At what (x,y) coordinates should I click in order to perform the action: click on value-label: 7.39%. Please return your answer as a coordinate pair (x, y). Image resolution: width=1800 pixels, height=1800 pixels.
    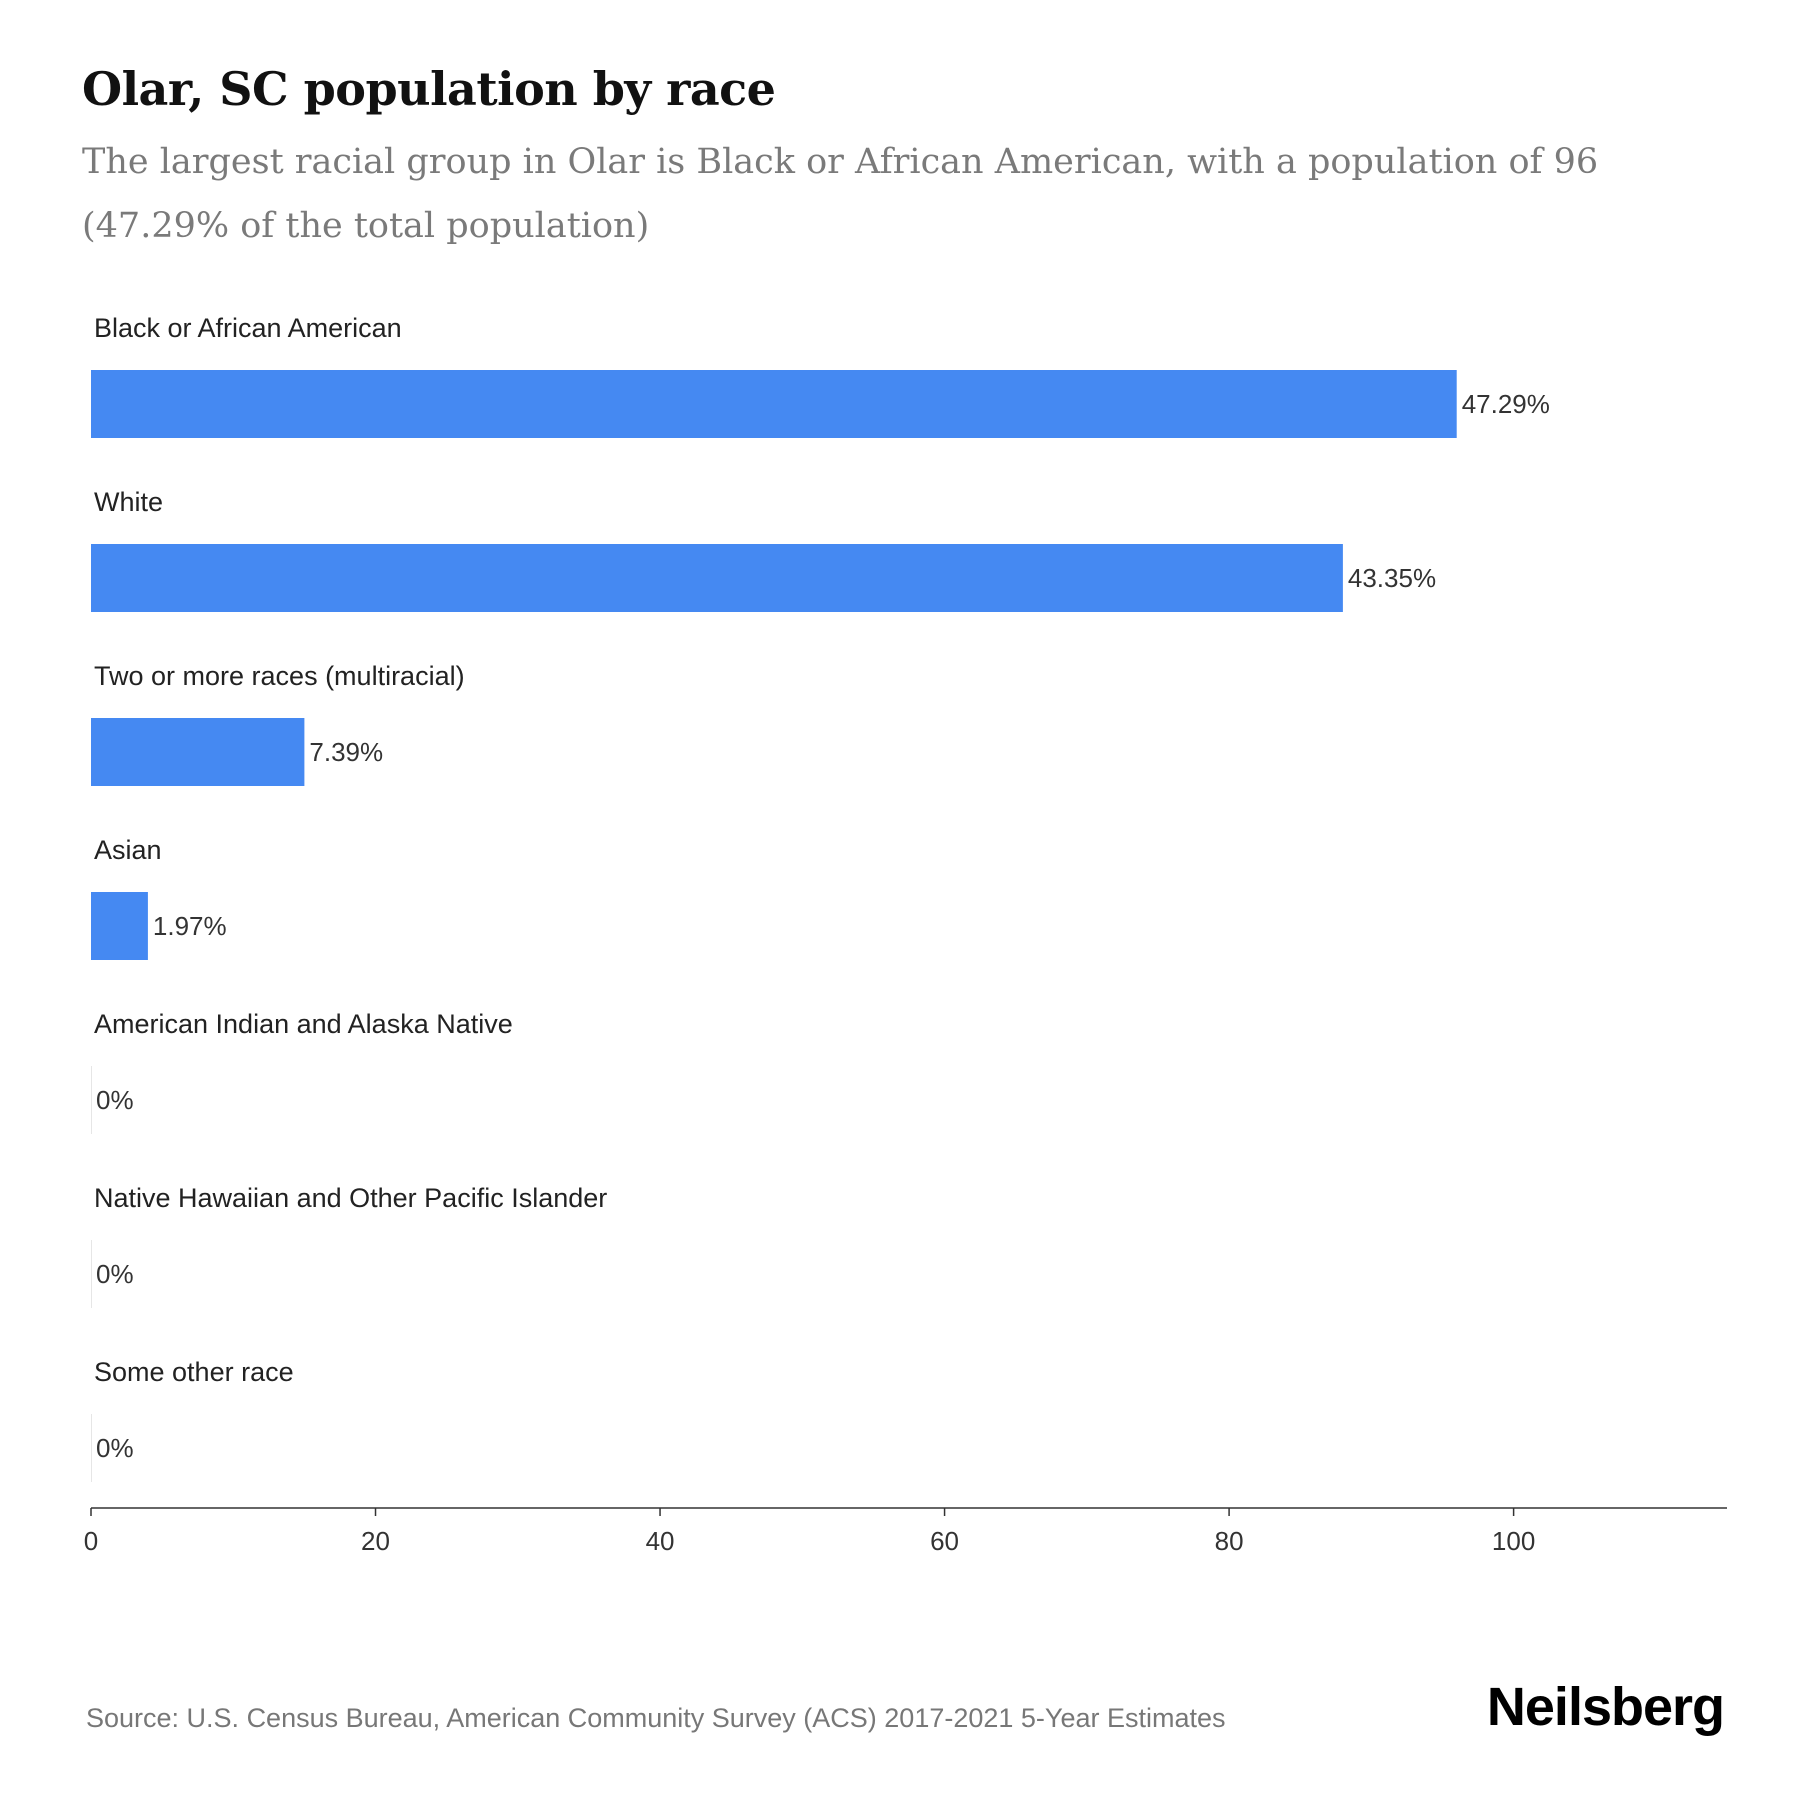
    Looking at the image, I should click on (346, 752).